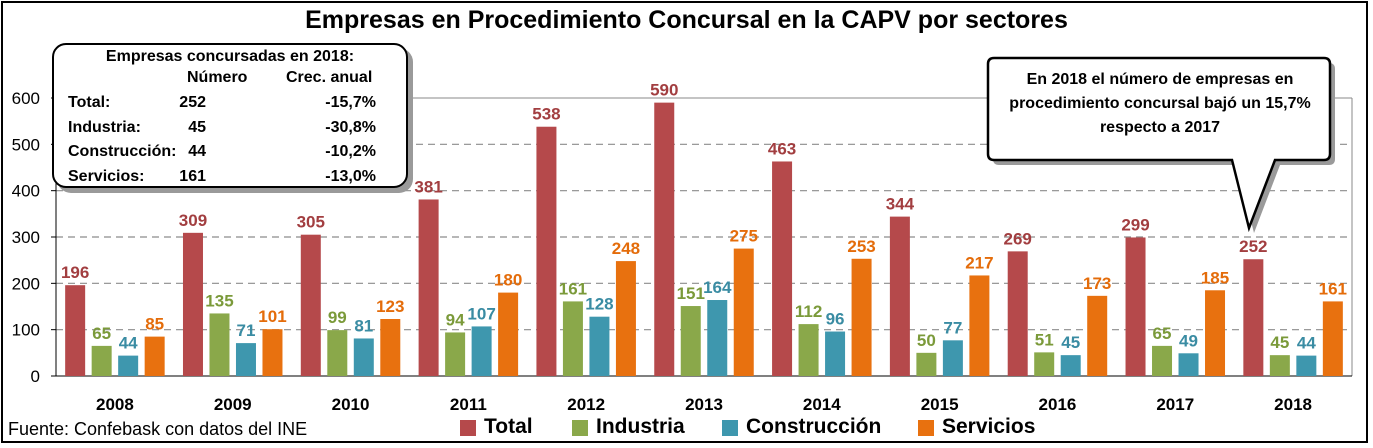 Image resolution: width=1373 pixels, height=448 pixels. Describe the element at coordinates (26, 237) in the screenshot. I see `y-tick-label: 300` at that location.